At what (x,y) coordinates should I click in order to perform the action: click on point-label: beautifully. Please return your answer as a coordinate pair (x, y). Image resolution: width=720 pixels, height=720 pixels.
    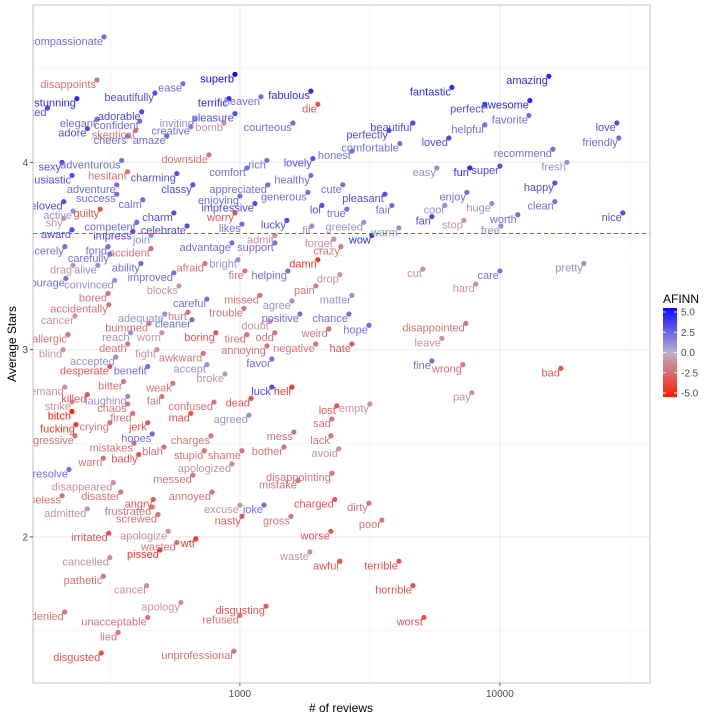
    Looking at the image, I should click on (129, 98).